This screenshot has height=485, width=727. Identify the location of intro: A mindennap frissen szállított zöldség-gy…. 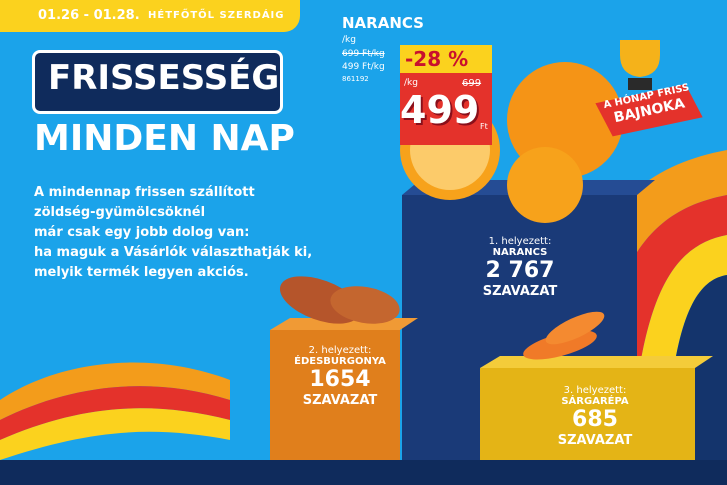
(173, 233).